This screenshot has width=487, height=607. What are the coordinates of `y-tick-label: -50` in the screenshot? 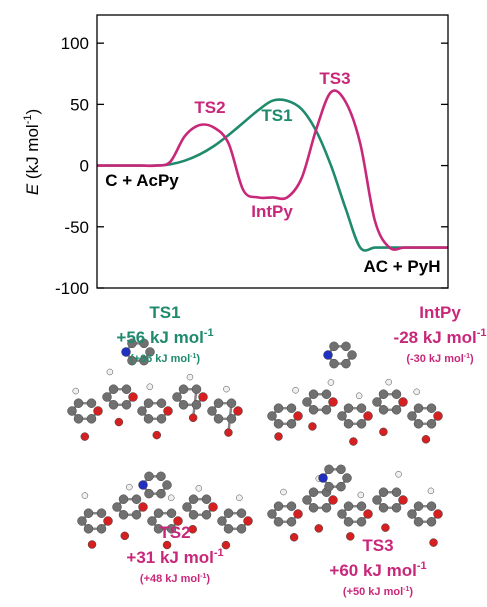 It's located at (76, 227).